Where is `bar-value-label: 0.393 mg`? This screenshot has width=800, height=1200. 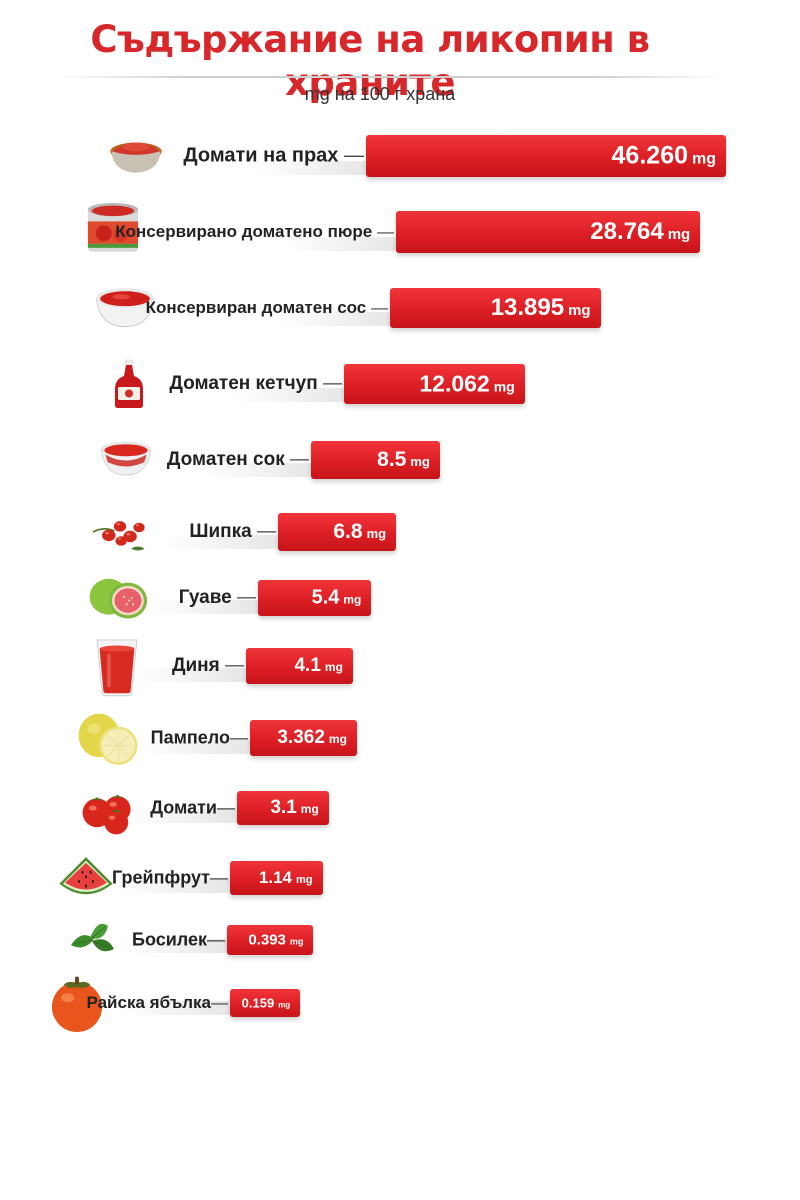
bar-value-label: 0.393 mg is located at coordinates (275, 940).